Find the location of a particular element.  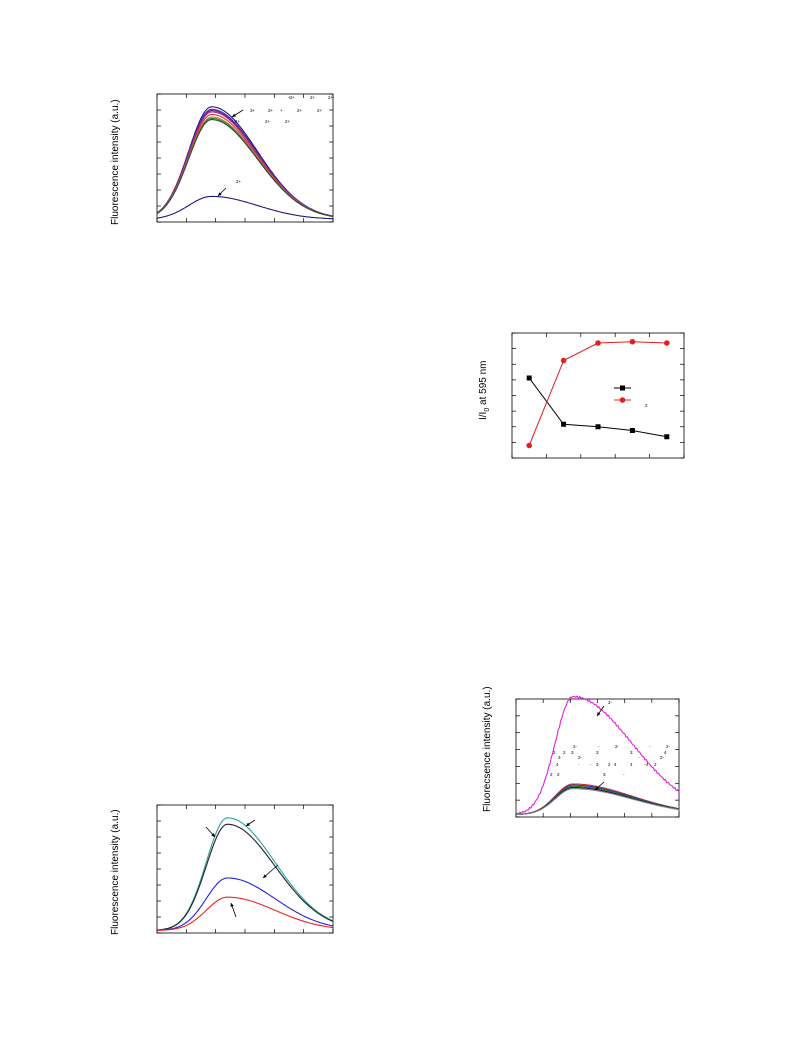

chart-a-svg: +2+ 2+ 2+ 3+ 3+ +2+ 2+ 2+ 2+ 2+ 2+ is located at coordinates (245, 158).